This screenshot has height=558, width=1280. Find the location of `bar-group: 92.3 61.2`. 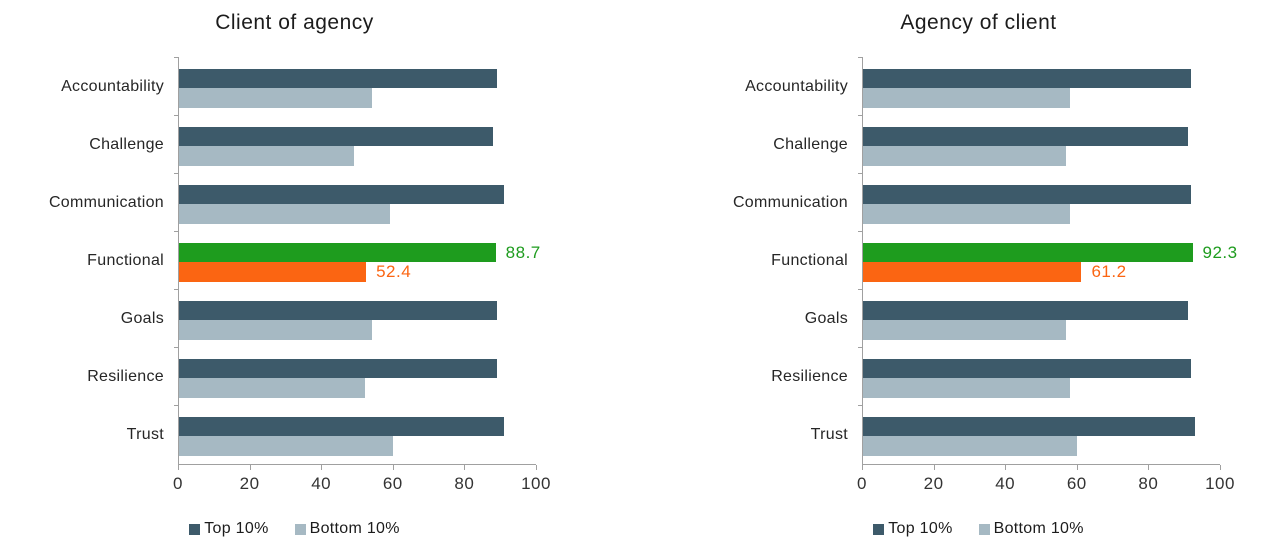

bar-group: 92.3 61.2 is located at coordinates (1047, 260).